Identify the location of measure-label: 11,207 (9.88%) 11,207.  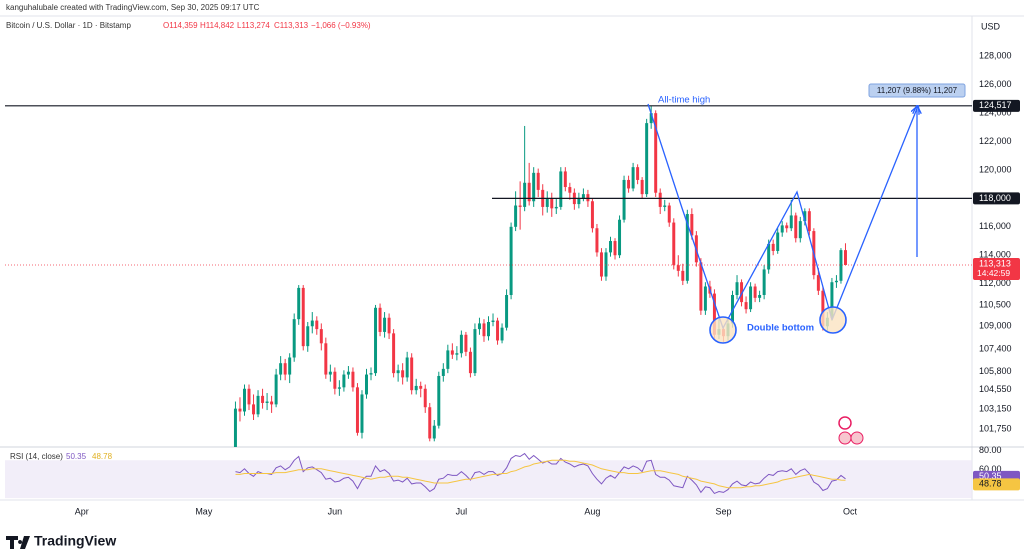
(917, 90).